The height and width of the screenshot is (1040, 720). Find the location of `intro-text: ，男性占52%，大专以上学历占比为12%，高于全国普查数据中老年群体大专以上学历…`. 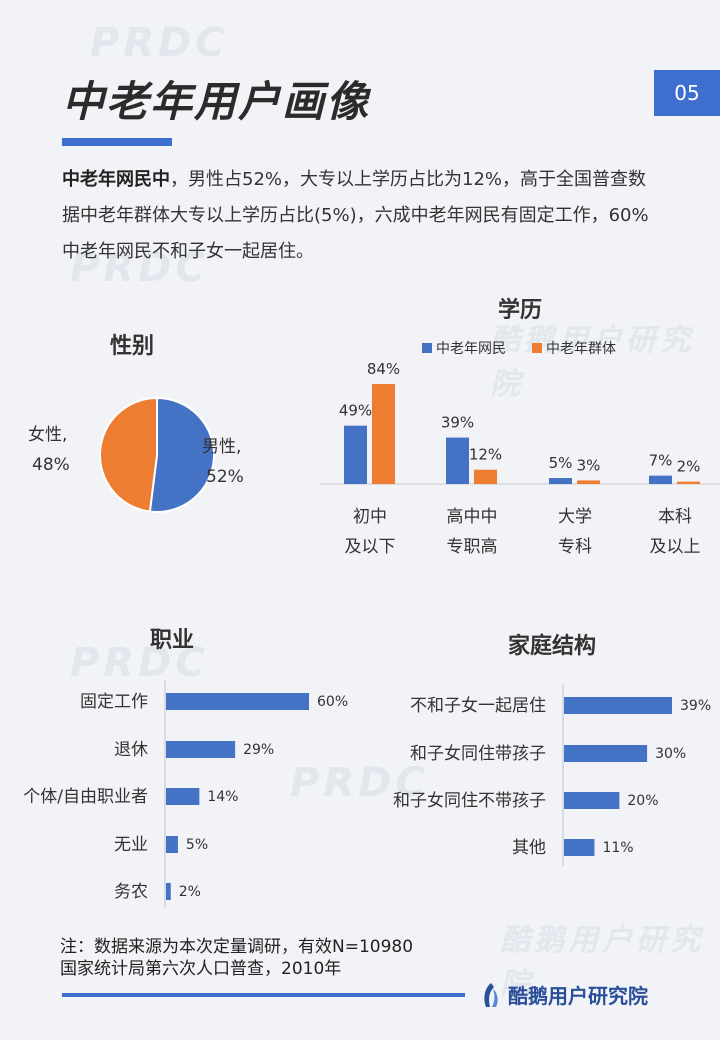

intro-text: ，男性占52%，大专以上学历占比为12%，高于全国普查数据中老年群体大专以上学历… is located at coordinates (355, 215).